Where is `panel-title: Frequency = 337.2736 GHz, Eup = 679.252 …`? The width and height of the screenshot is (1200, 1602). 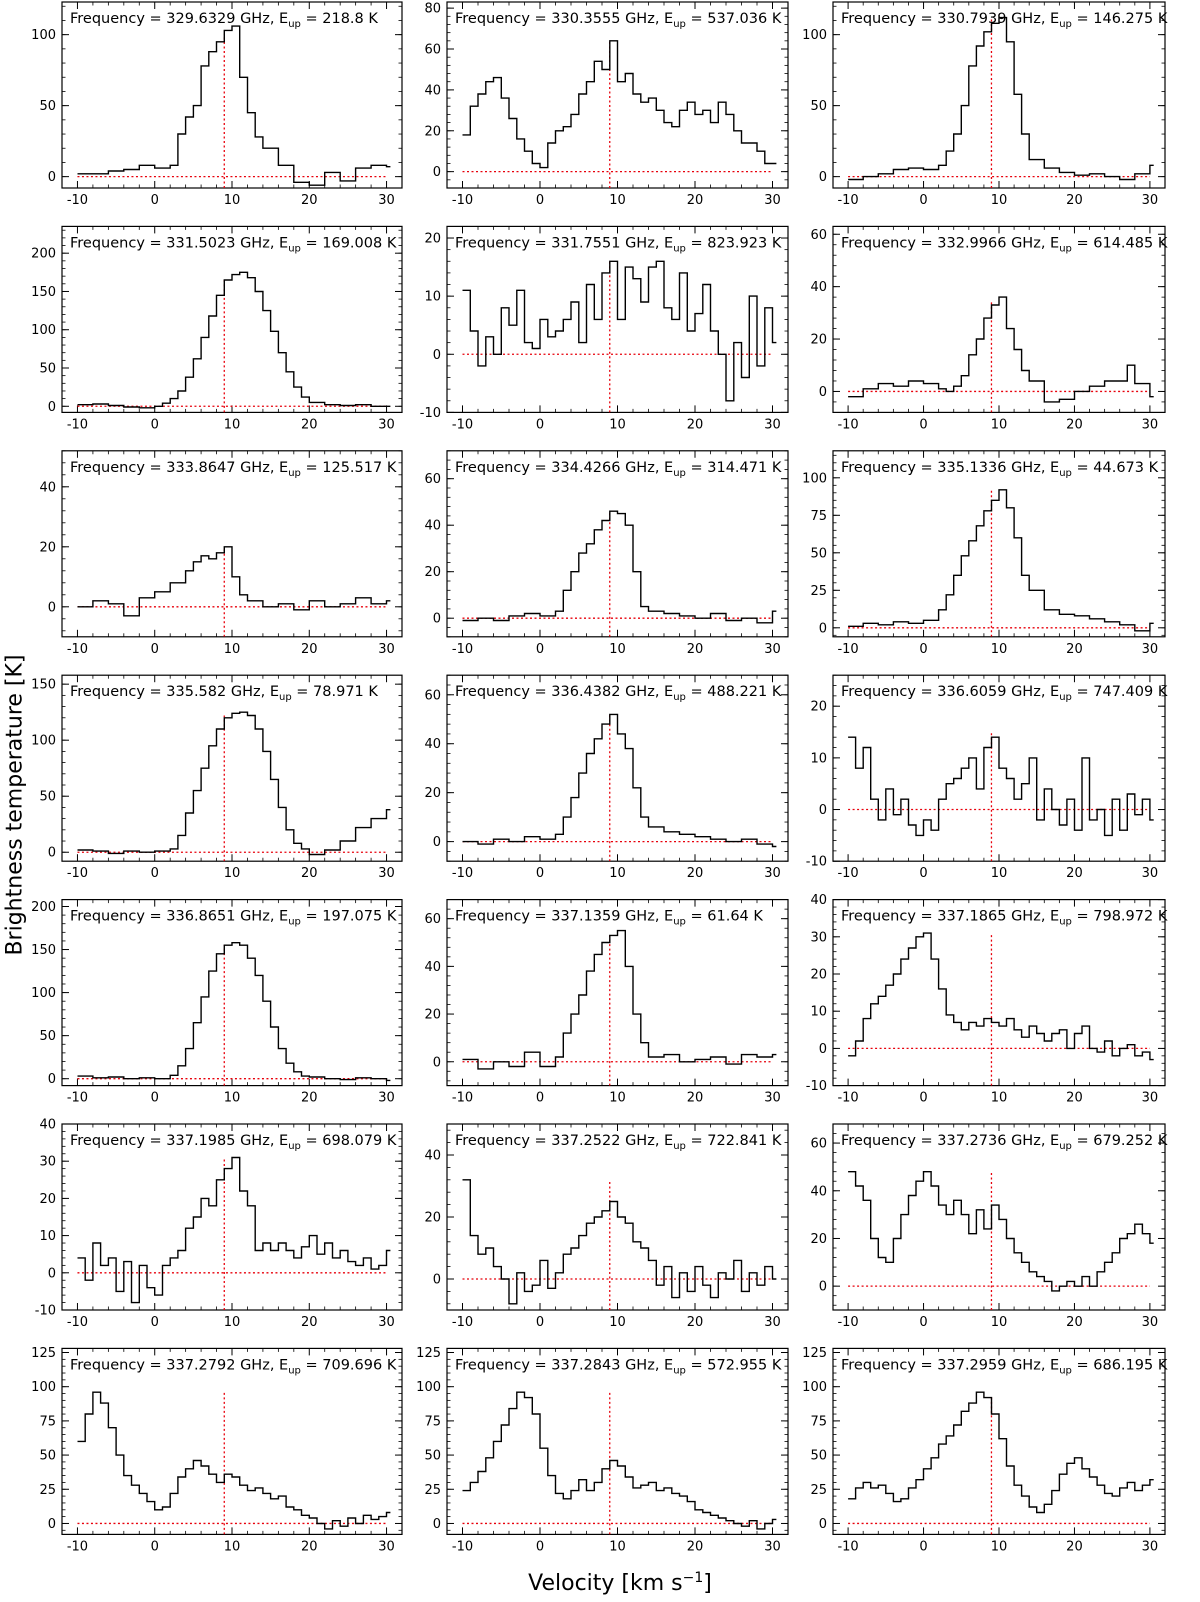 panel-title: Frequency = 337.2736 GHz, Eup = 679.252 … is located at coordinates (1004, 1142).